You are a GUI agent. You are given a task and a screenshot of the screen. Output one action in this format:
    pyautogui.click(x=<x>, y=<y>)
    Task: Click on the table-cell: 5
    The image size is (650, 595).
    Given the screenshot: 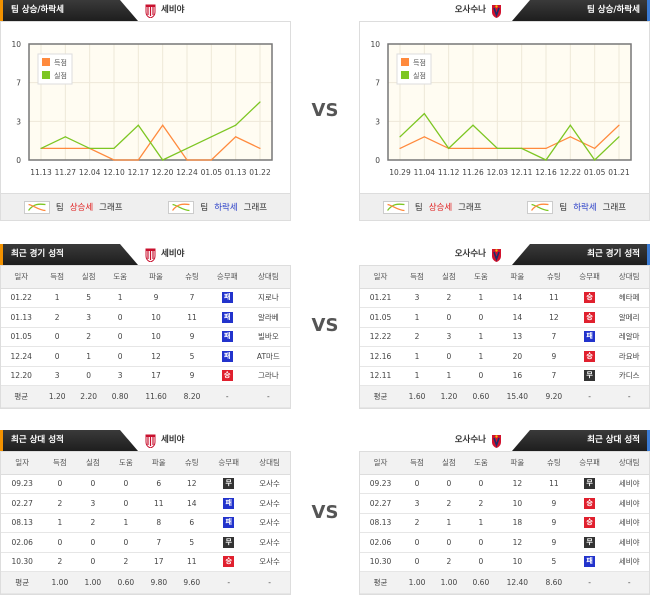 What is the action you would take?
    pyautogui.click(x=553, y=562)
    